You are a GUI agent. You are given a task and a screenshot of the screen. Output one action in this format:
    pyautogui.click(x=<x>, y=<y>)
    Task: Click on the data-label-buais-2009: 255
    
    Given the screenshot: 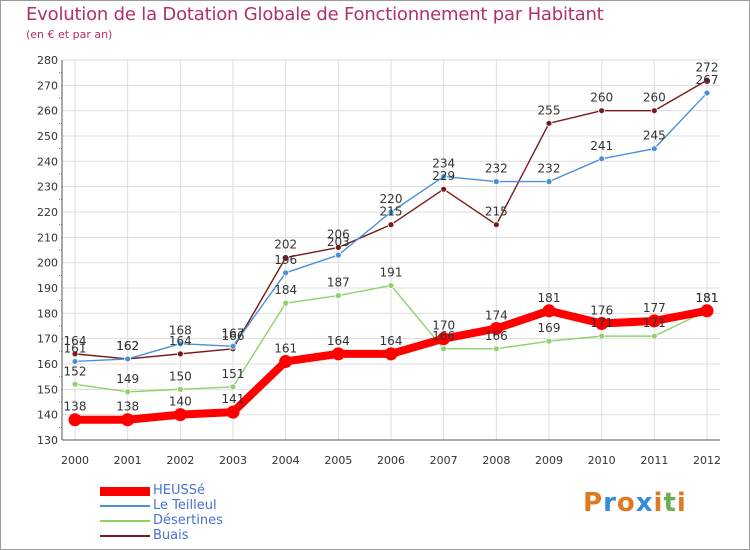 What is the action you would take?
    pyautogui.click(x=549, y=110)
    